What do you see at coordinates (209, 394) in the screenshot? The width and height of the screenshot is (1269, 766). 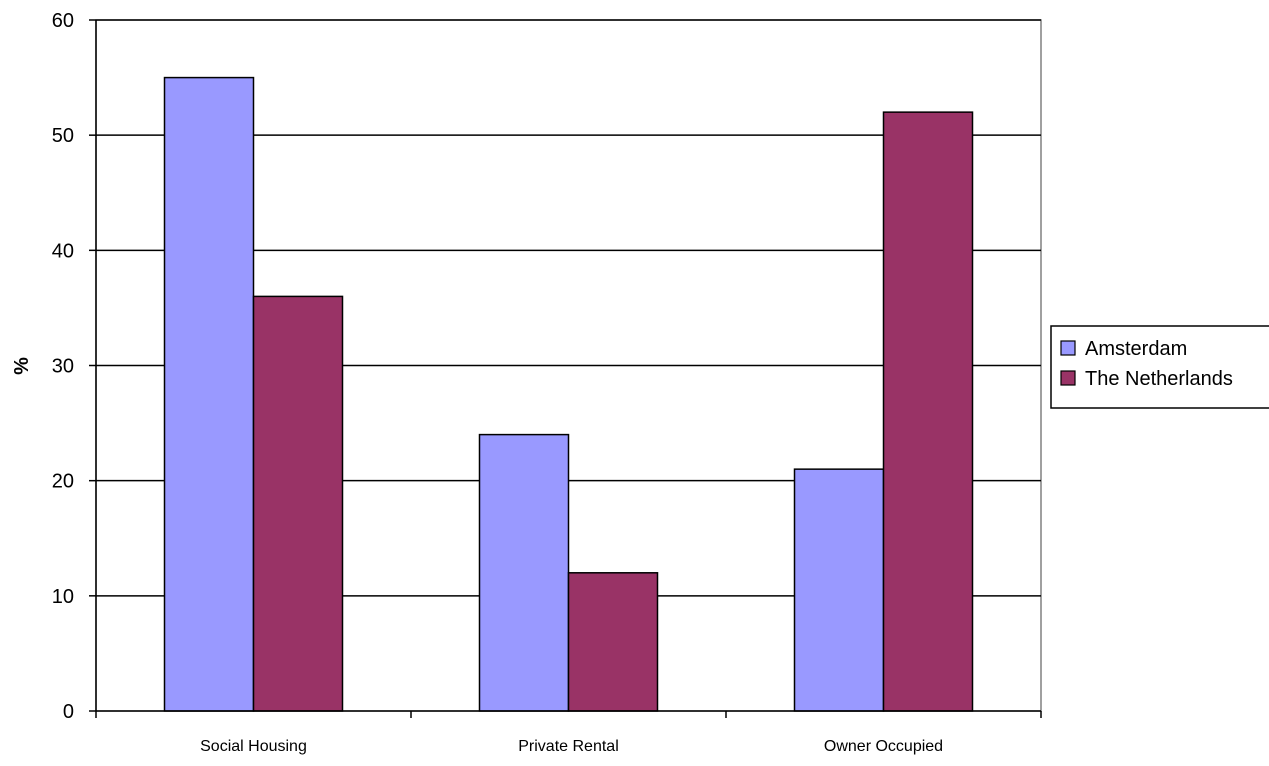 I see `bar-amsterdam-social-housing` at bounding box center [209, 394].